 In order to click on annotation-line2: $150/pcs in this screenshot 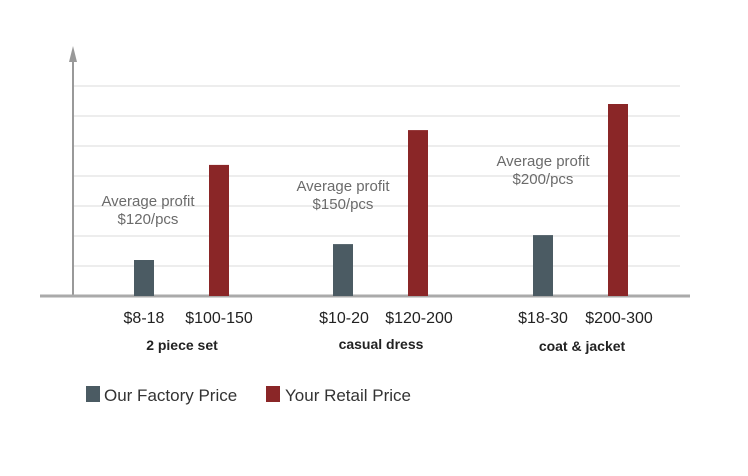, I will do `click(343, 204)`.